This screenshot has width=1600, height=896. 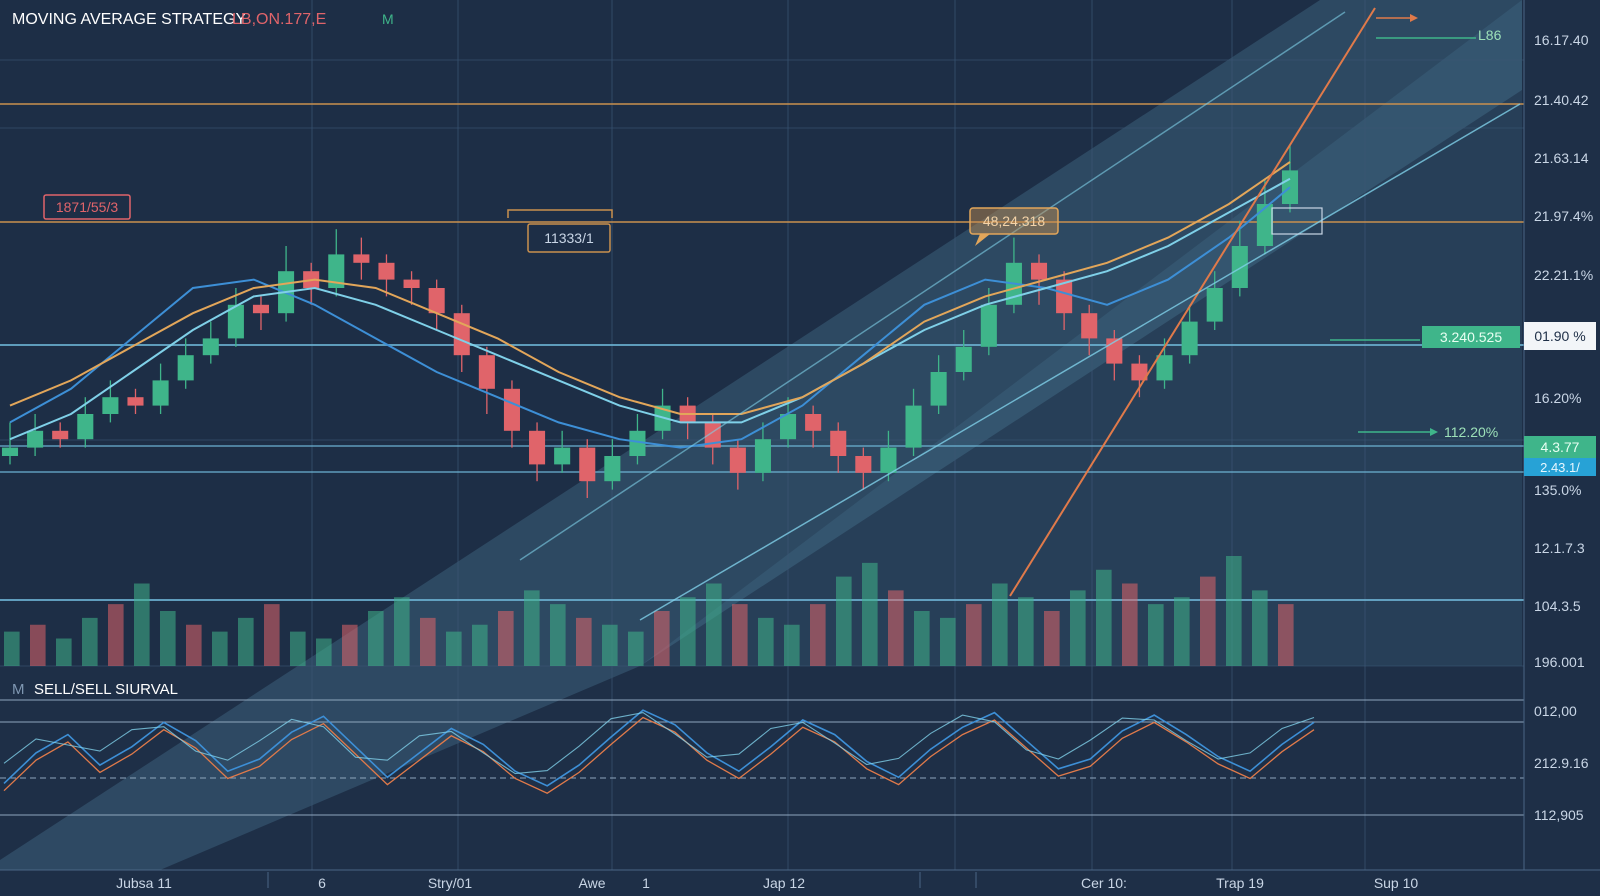 What do you see at coordinates (18, 689) in the screenshot?
I see `indicator-icon-label: M` at bounding box center [18, 689].